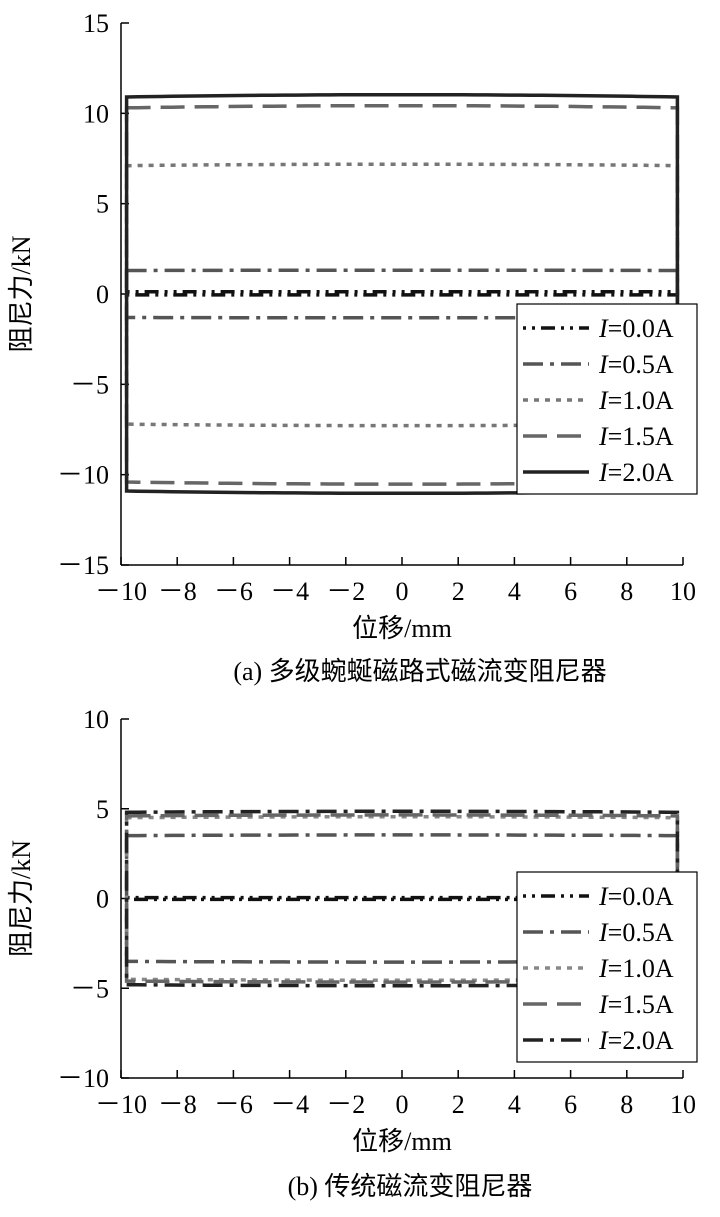  What do you see at coordinates (410, 1186) in the screenshot?
I see `panel-b-caption: (b) 传统磁流变阻尼器` at bounding box center [410, 1186].